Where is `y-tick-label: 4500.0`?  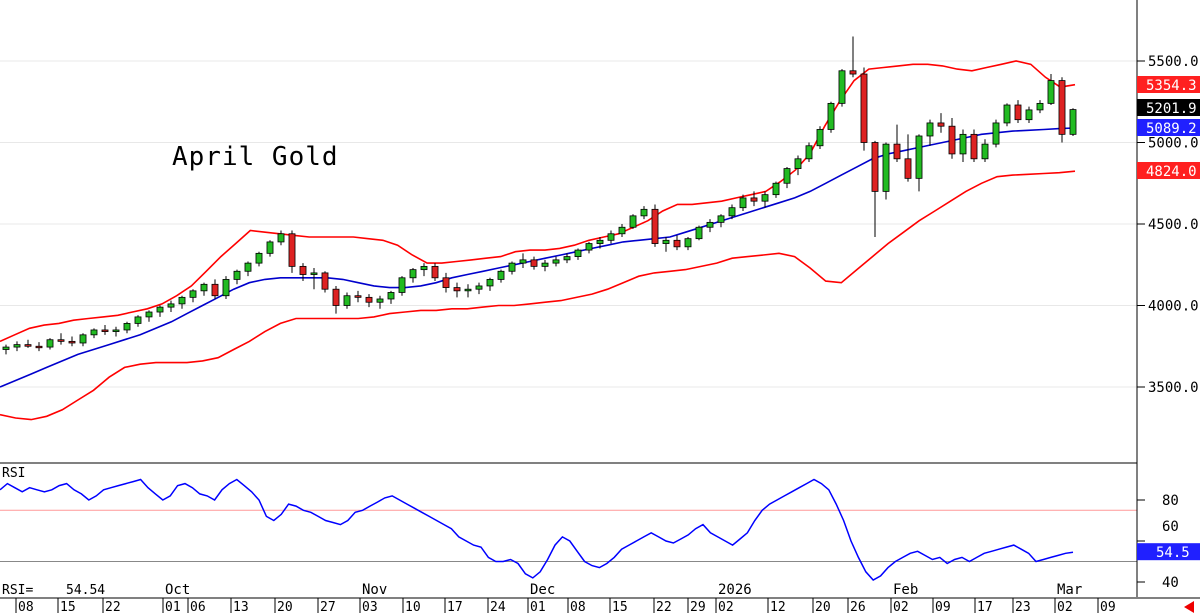 y-tick-label: 4500.0 is located at coordinates (1173, 225).